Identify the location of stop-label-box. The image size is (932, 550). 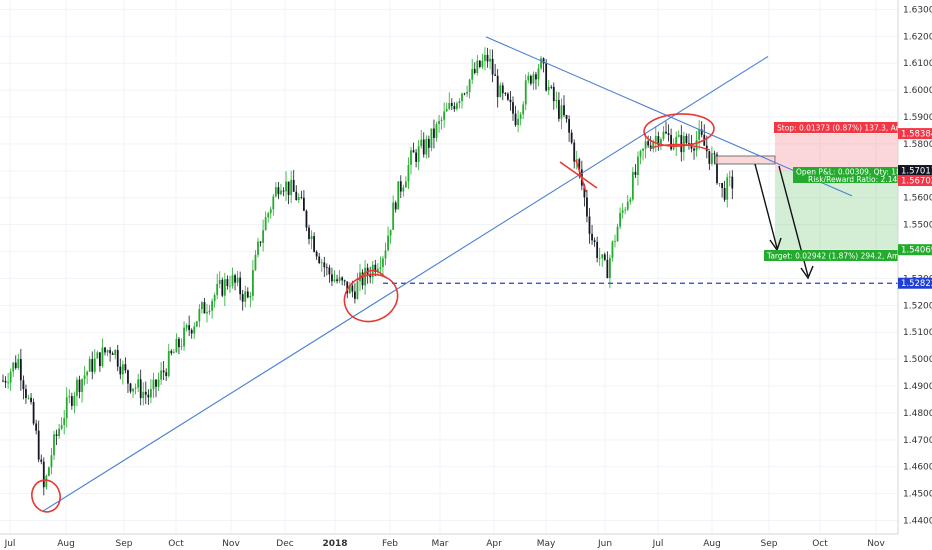
(836, 127).